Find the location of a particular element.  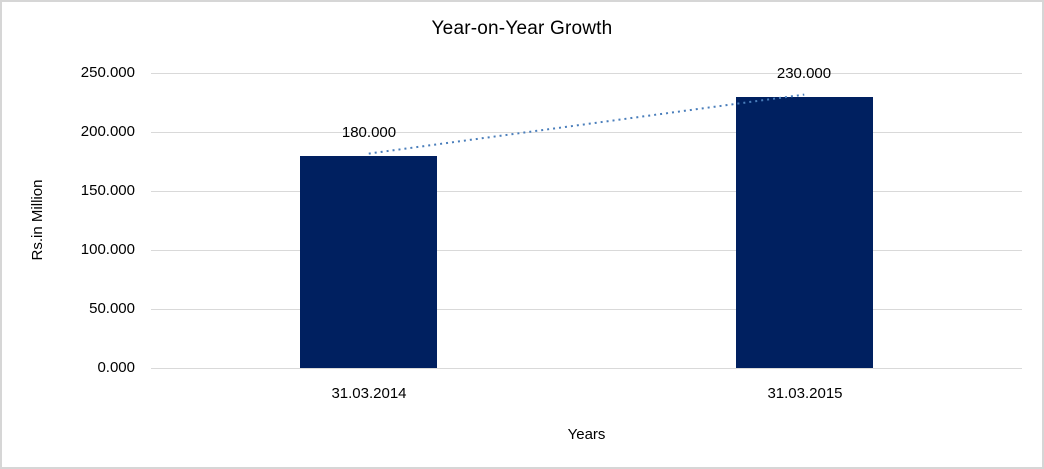

y-tick-label: 50.000 is located at coordinates (112, 308).